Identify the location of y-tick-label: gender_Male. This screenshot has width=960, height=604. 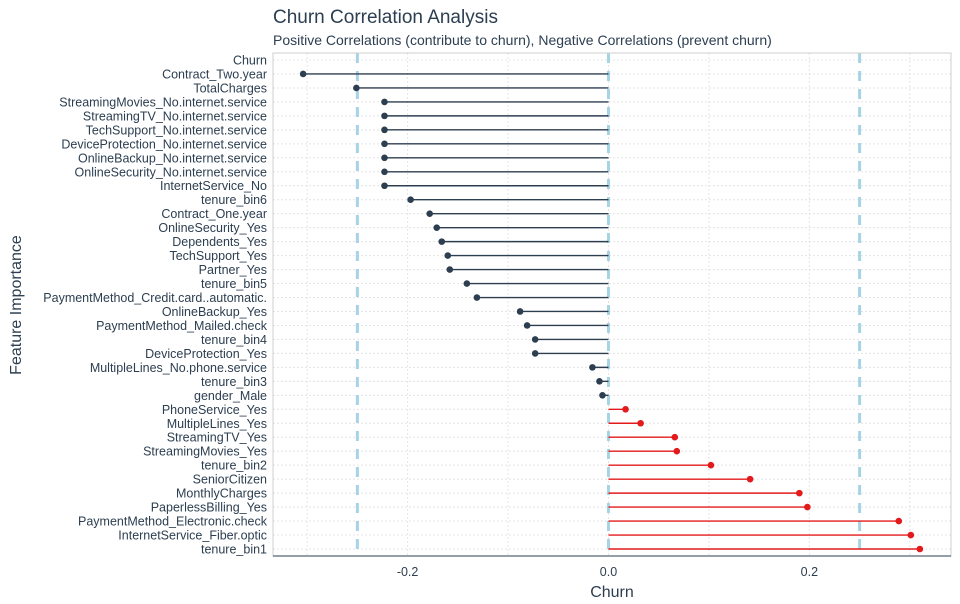
(230, 396).